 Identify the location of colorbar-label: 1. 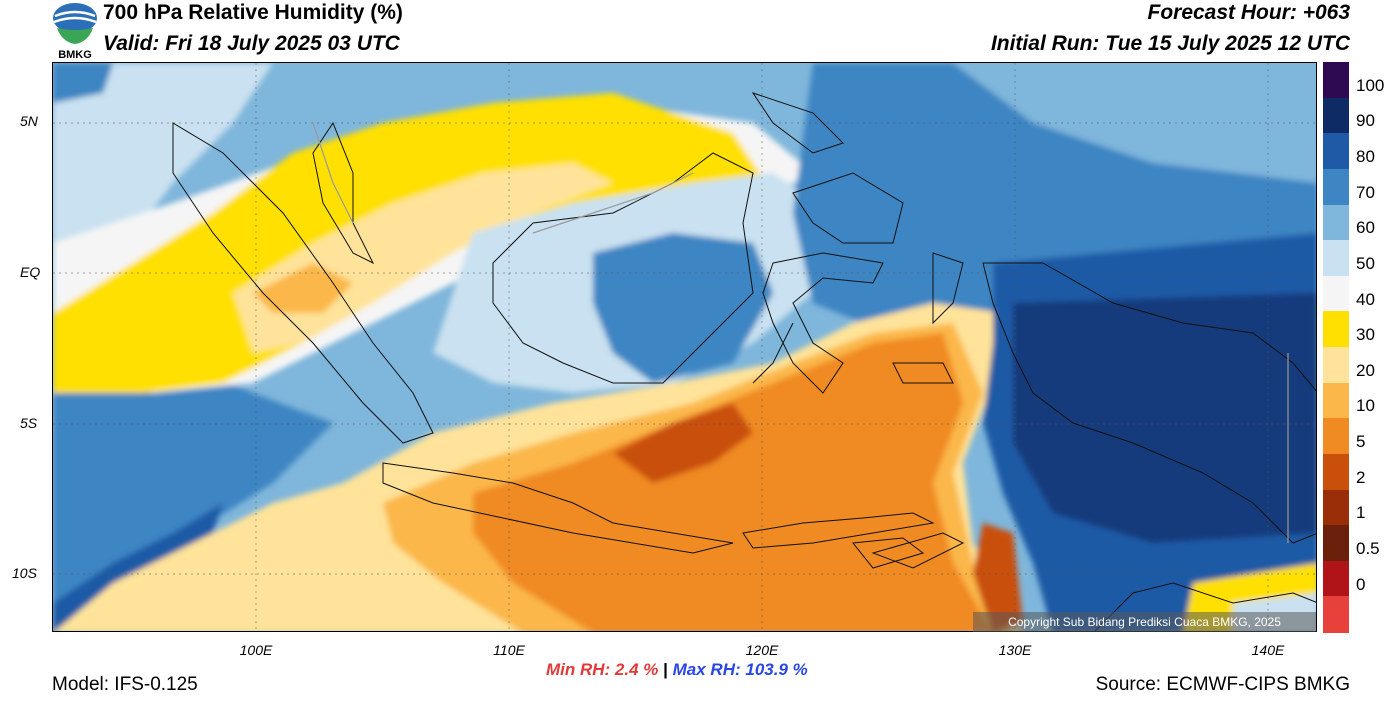
(1361, 513).